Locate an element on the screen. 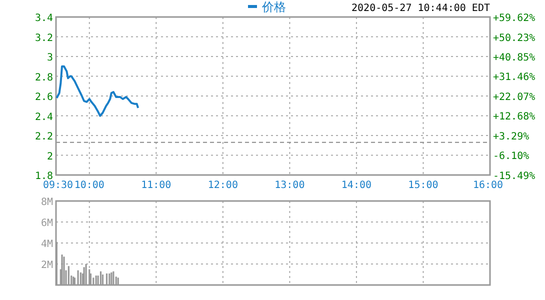  x-tick-label: 09:30 is located at coordinates (58, 185).